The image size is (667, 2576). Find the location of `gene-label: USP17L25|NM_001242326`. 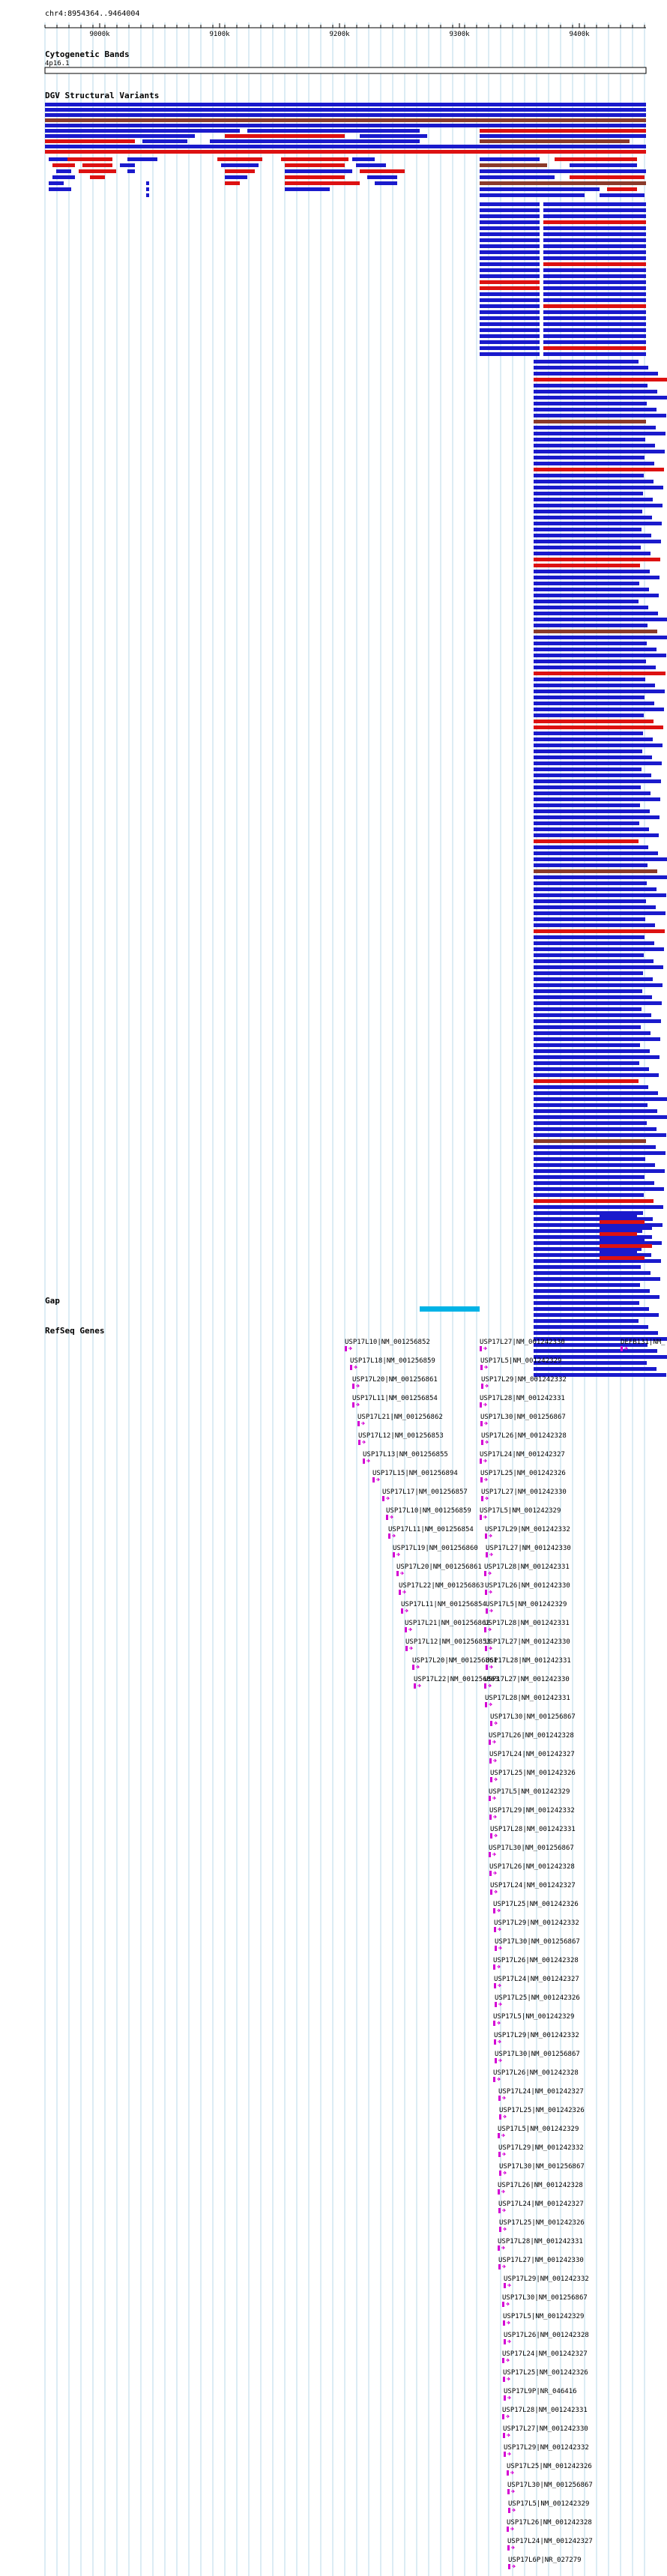

gene-label: USP17L25|NM_001242326 is located at coordinates (533, 1773).